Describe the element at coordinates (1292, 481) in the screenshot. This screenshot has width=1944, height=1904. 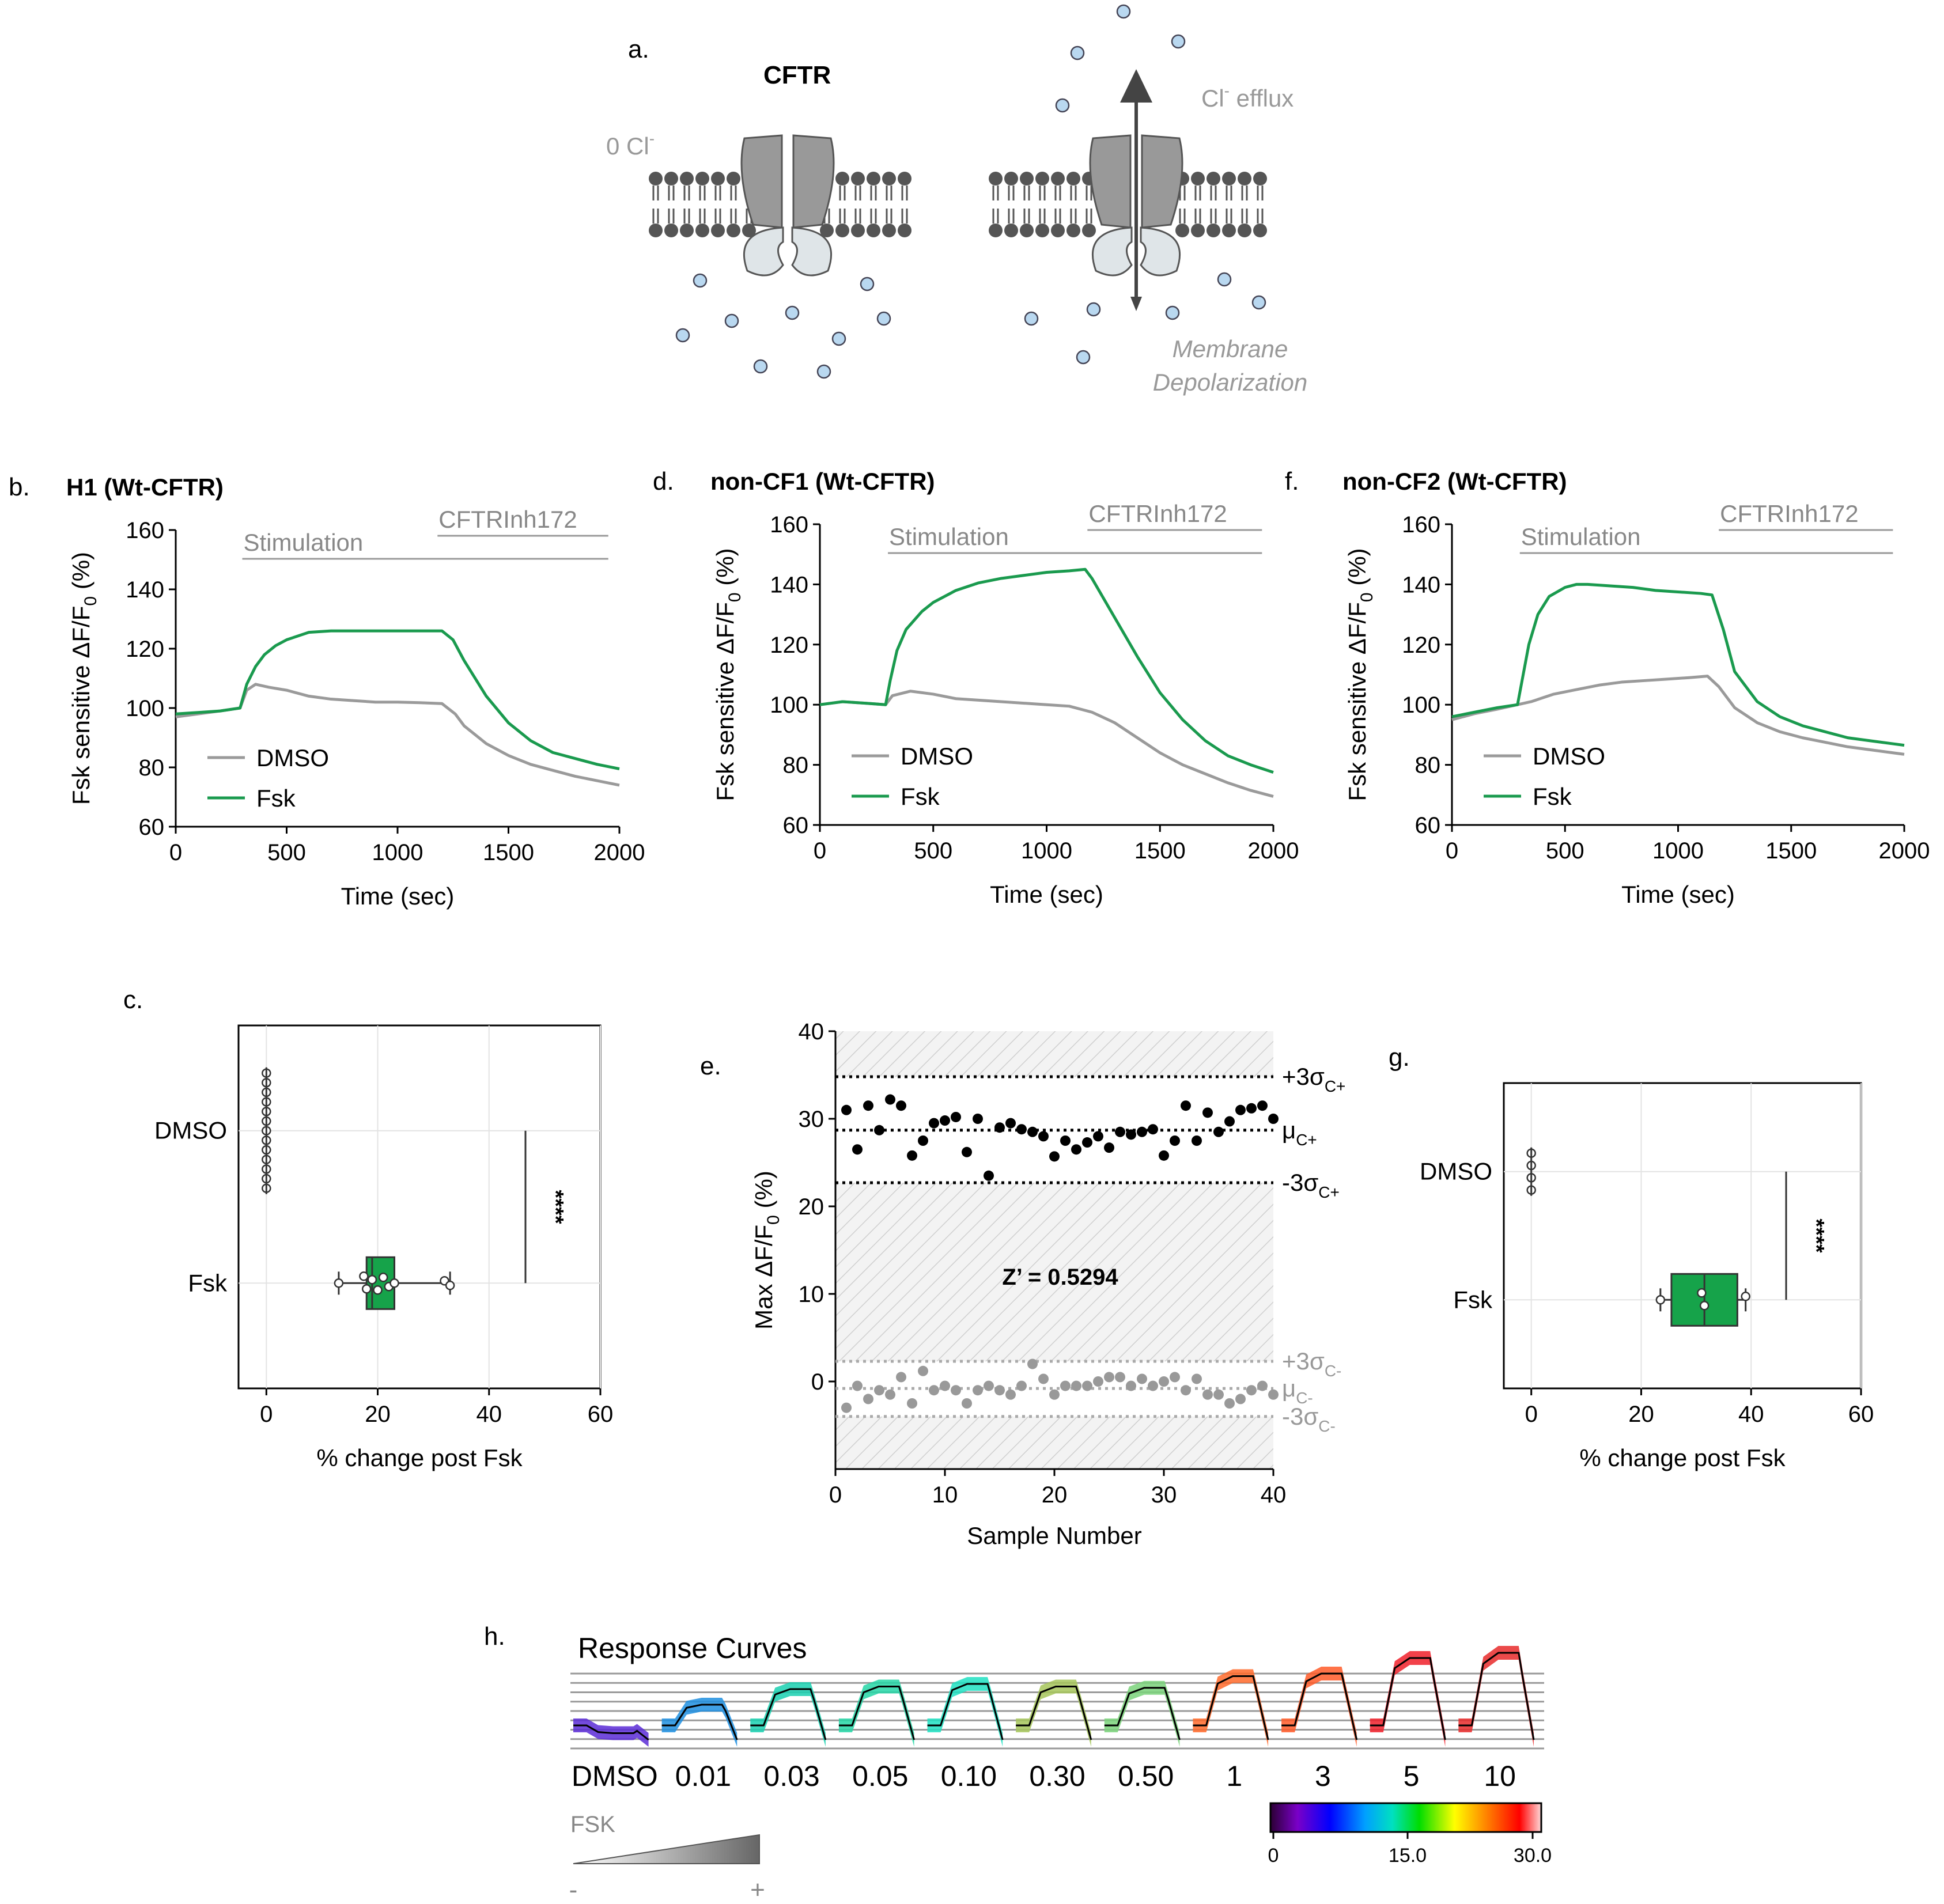
I see `panel-letter: f.` at that location.